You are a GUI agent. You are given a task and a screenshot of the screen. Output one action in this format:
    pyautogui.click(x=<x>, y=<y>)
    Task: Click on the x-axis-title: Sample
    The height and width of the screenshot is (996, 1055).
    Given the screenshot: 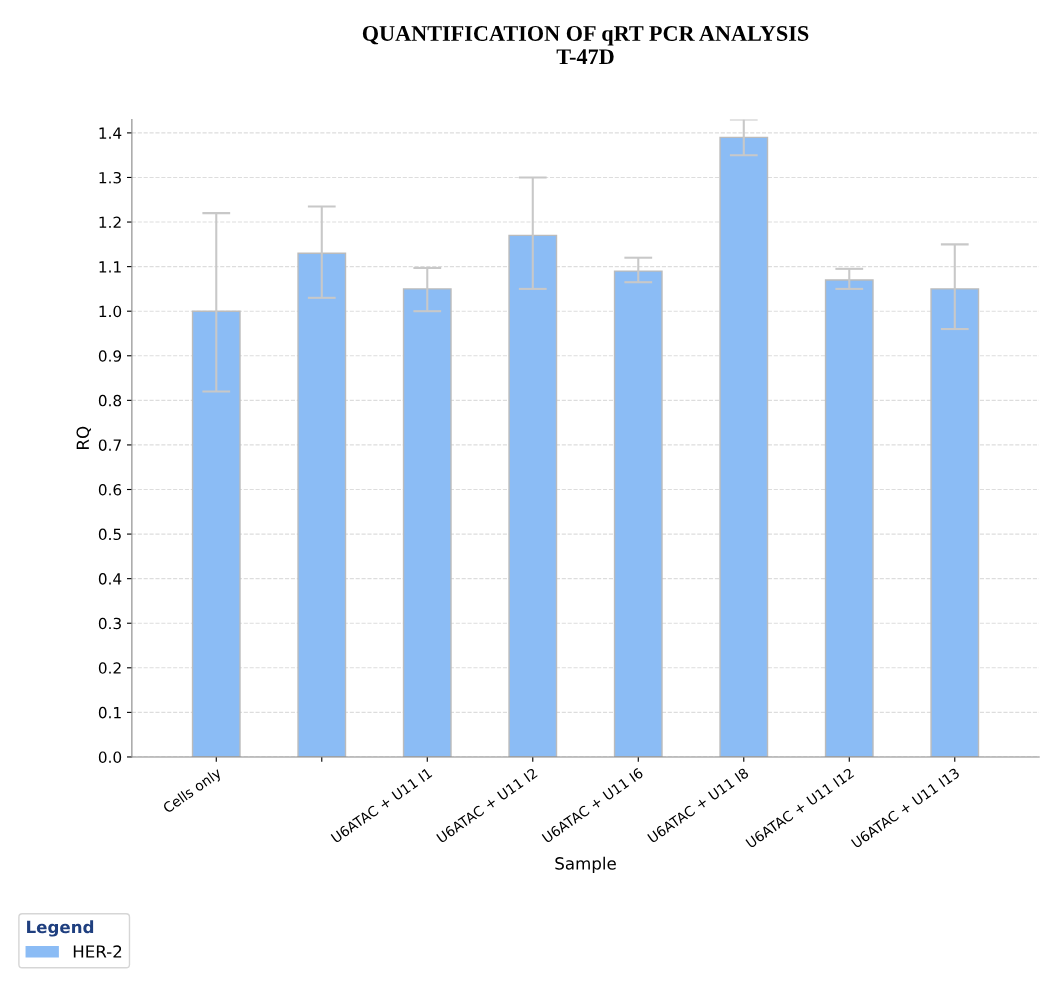 What is the action you would take?
    pyautogui.click(x=585, y=864)
    